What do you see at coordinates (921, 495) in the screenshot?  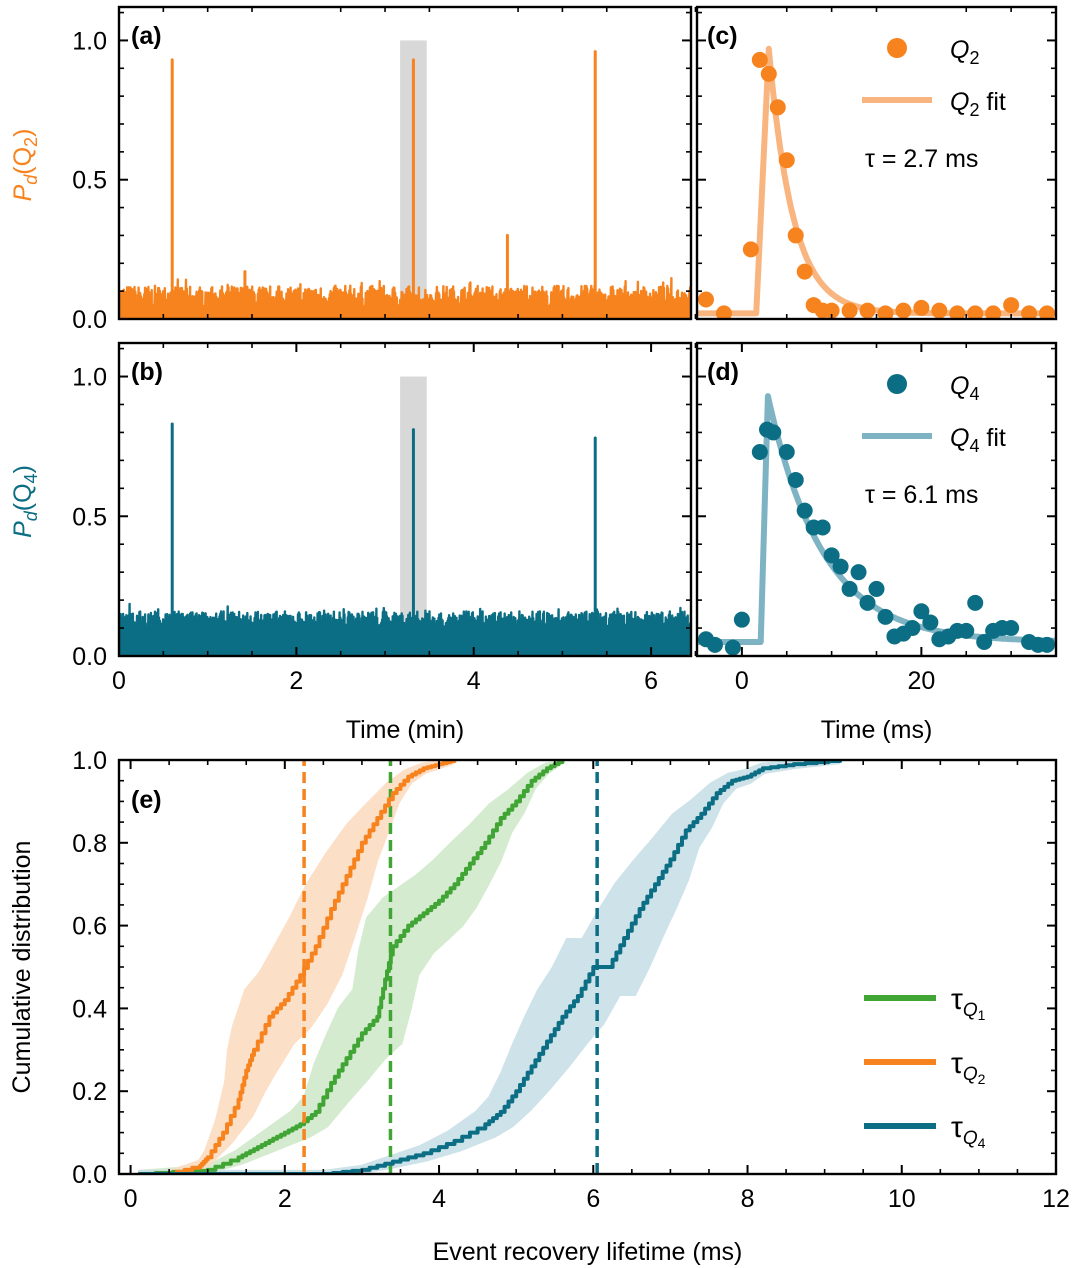 I see `tau-annotation: τ = 6.1 ms` at bounding box center [921, 495].